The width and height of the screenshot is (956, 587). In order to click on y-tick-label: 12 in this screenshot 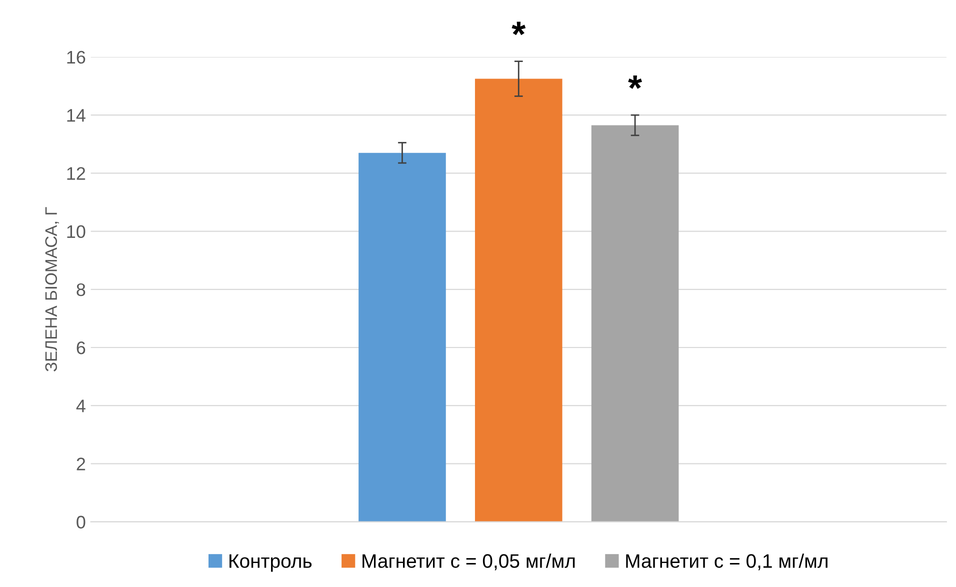, I will do `click(76, 173)`.